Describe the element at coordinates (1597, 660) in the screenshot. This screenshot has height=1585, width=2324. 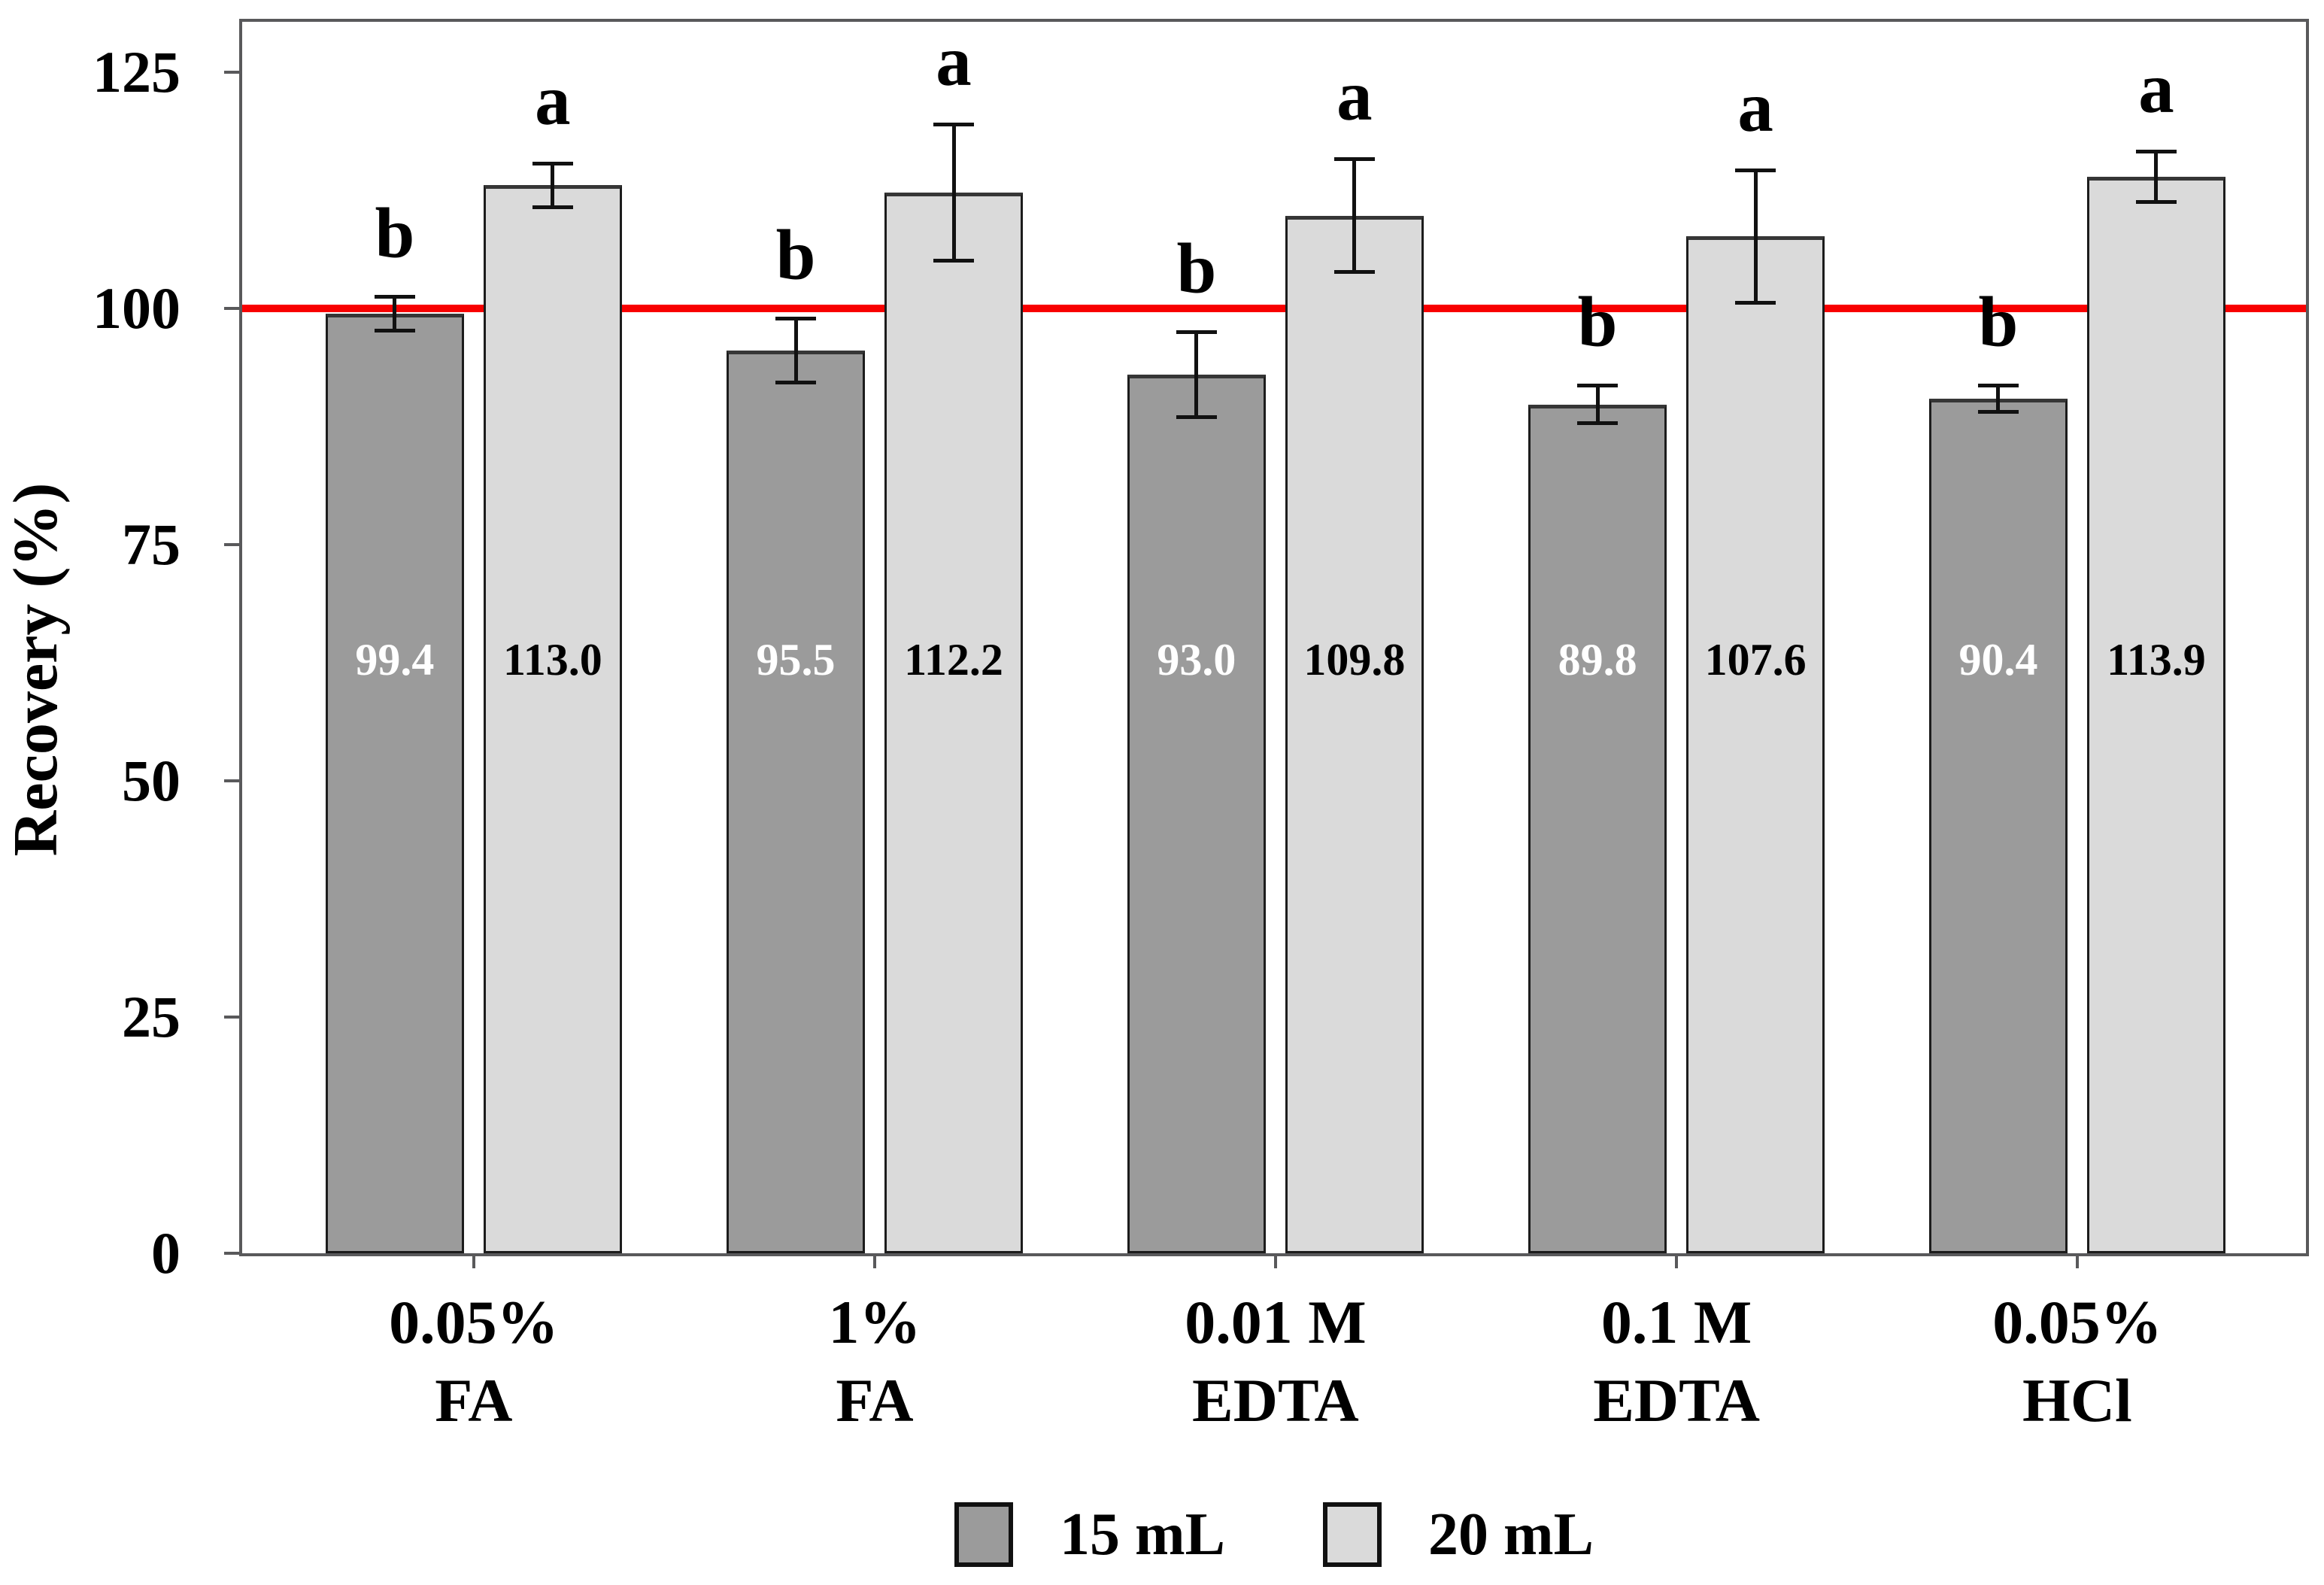
I see `value-label: 89.8` at that location.